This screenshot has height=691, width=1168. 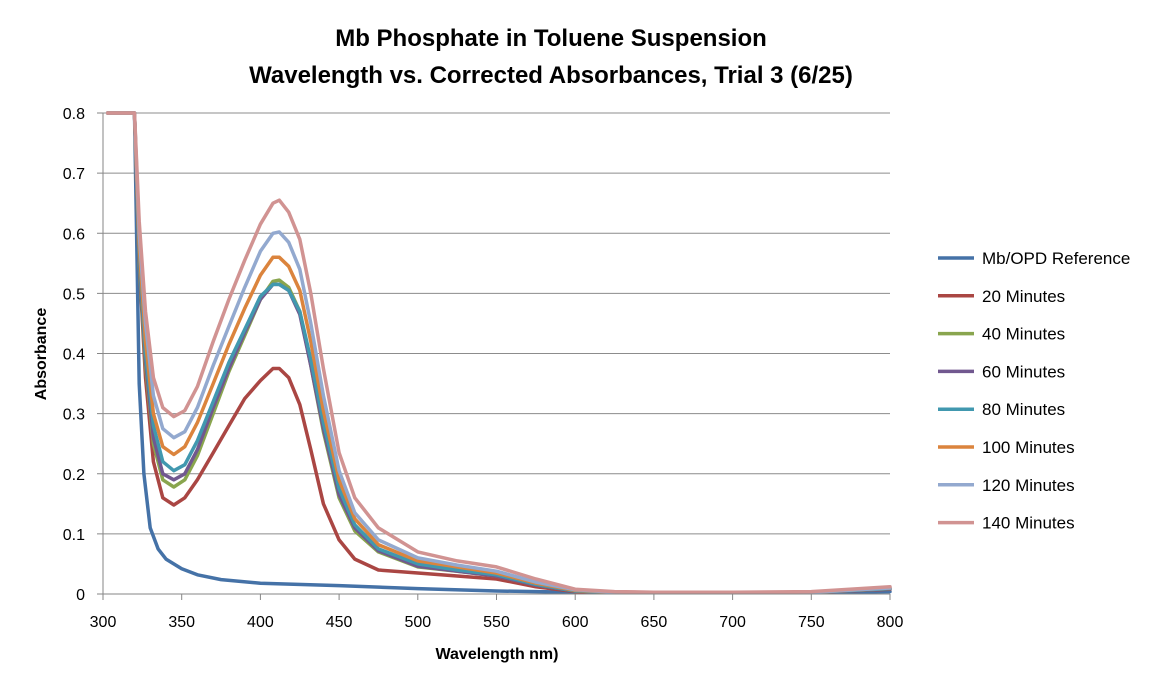 What do you see at coordinates (74, 234) in the screenshot?
I see `y-tick-label: 0.6` at bounding box center [74, 234].